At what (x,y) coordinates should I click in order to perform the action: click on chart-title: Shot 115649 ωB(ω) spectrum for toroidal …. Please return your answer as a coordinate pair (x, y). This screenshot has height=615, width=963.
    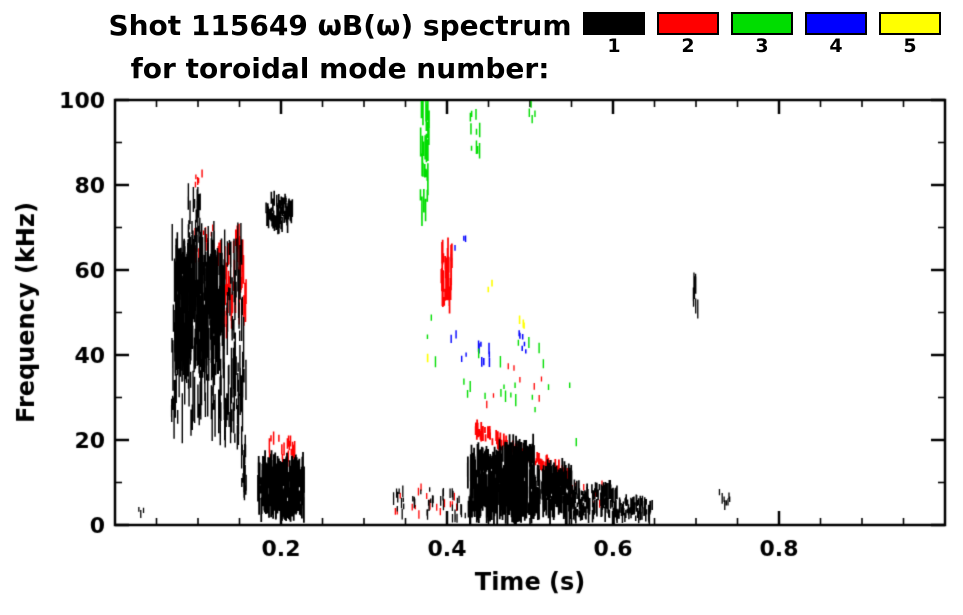
    Looking at the image, I should click on (340, 47).